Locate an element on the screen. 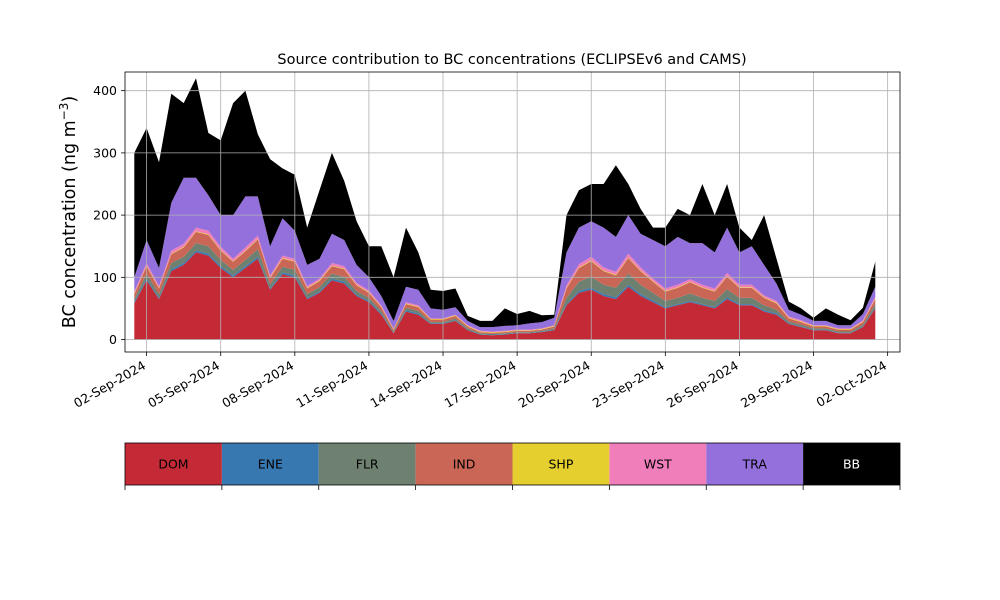 This screenshot has width=1000, height=600. area-dom is located at coordinates (505, 296).